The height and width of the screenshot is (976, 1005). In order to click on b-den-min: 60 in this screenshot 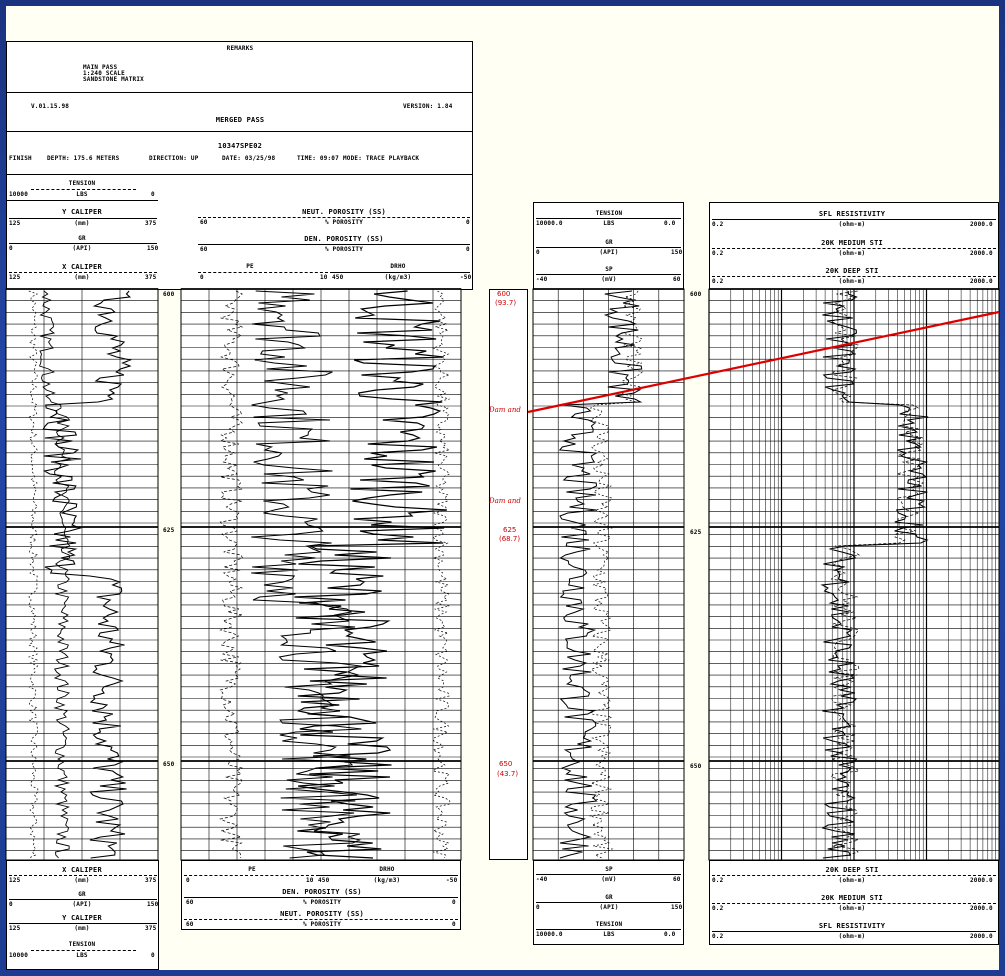, I will do `click(190, 902)`.